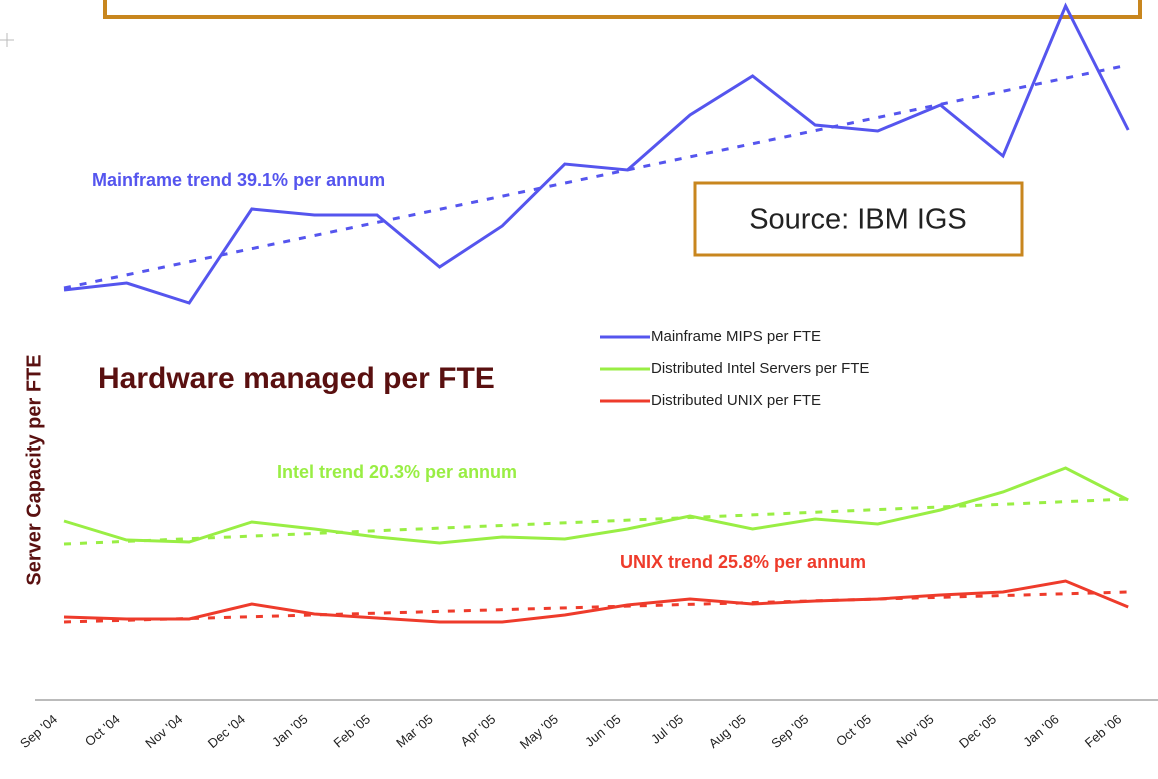 This screenshot has width=1158, height=779. What do you see at coordinates (296, 378) in the screenshot?
I see `chart-title: Hardware managed per FTE` at bounding box center [296, 378].